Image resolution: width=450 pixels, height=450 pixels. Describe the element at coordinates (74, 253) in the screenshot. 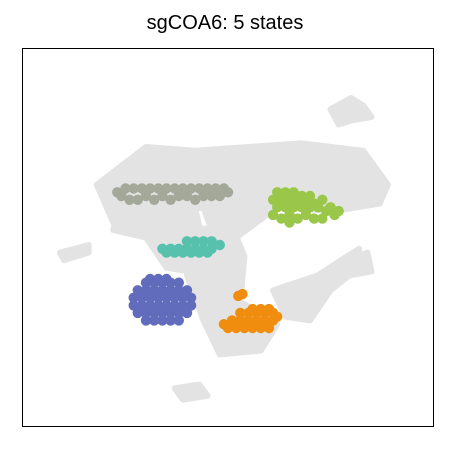

I see `background-region-far-left-strand` at that location.